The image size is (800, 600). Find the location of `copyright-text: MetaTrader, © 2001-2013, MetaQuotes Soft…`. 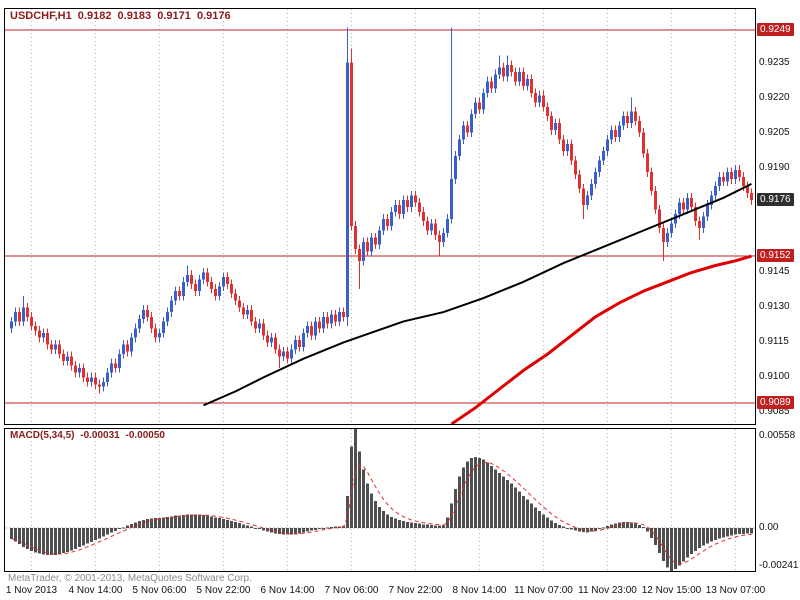

copyright-text: MetaTrader, © 2001-2013, MetaQuotes Soft… is located at coordinates (130, 578).